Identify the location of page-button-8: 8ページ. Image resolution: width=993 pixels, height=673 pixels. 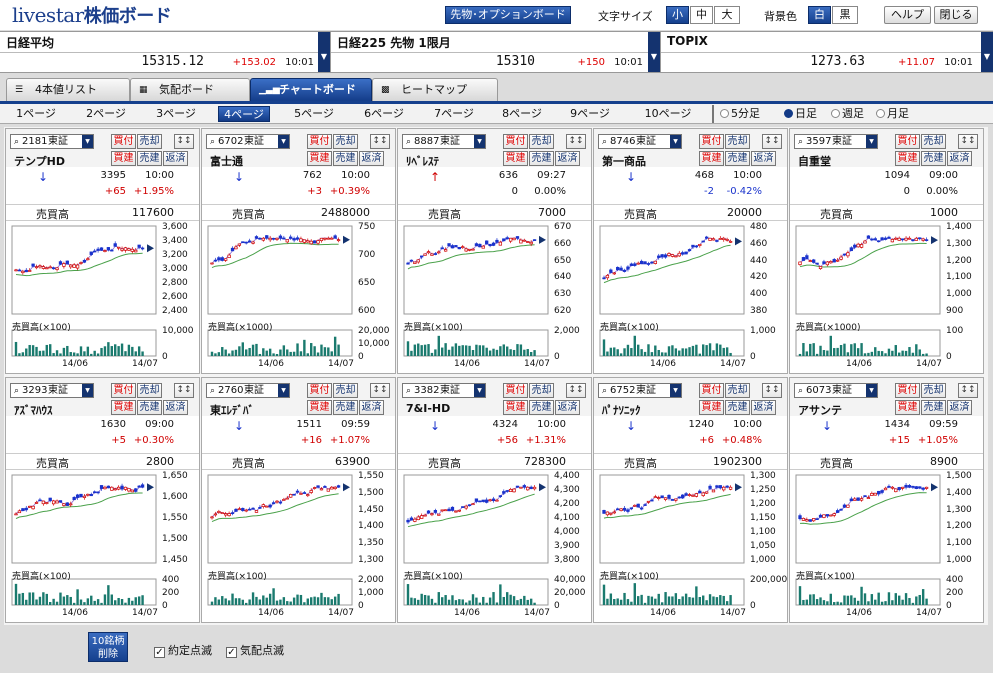
(522, 113).